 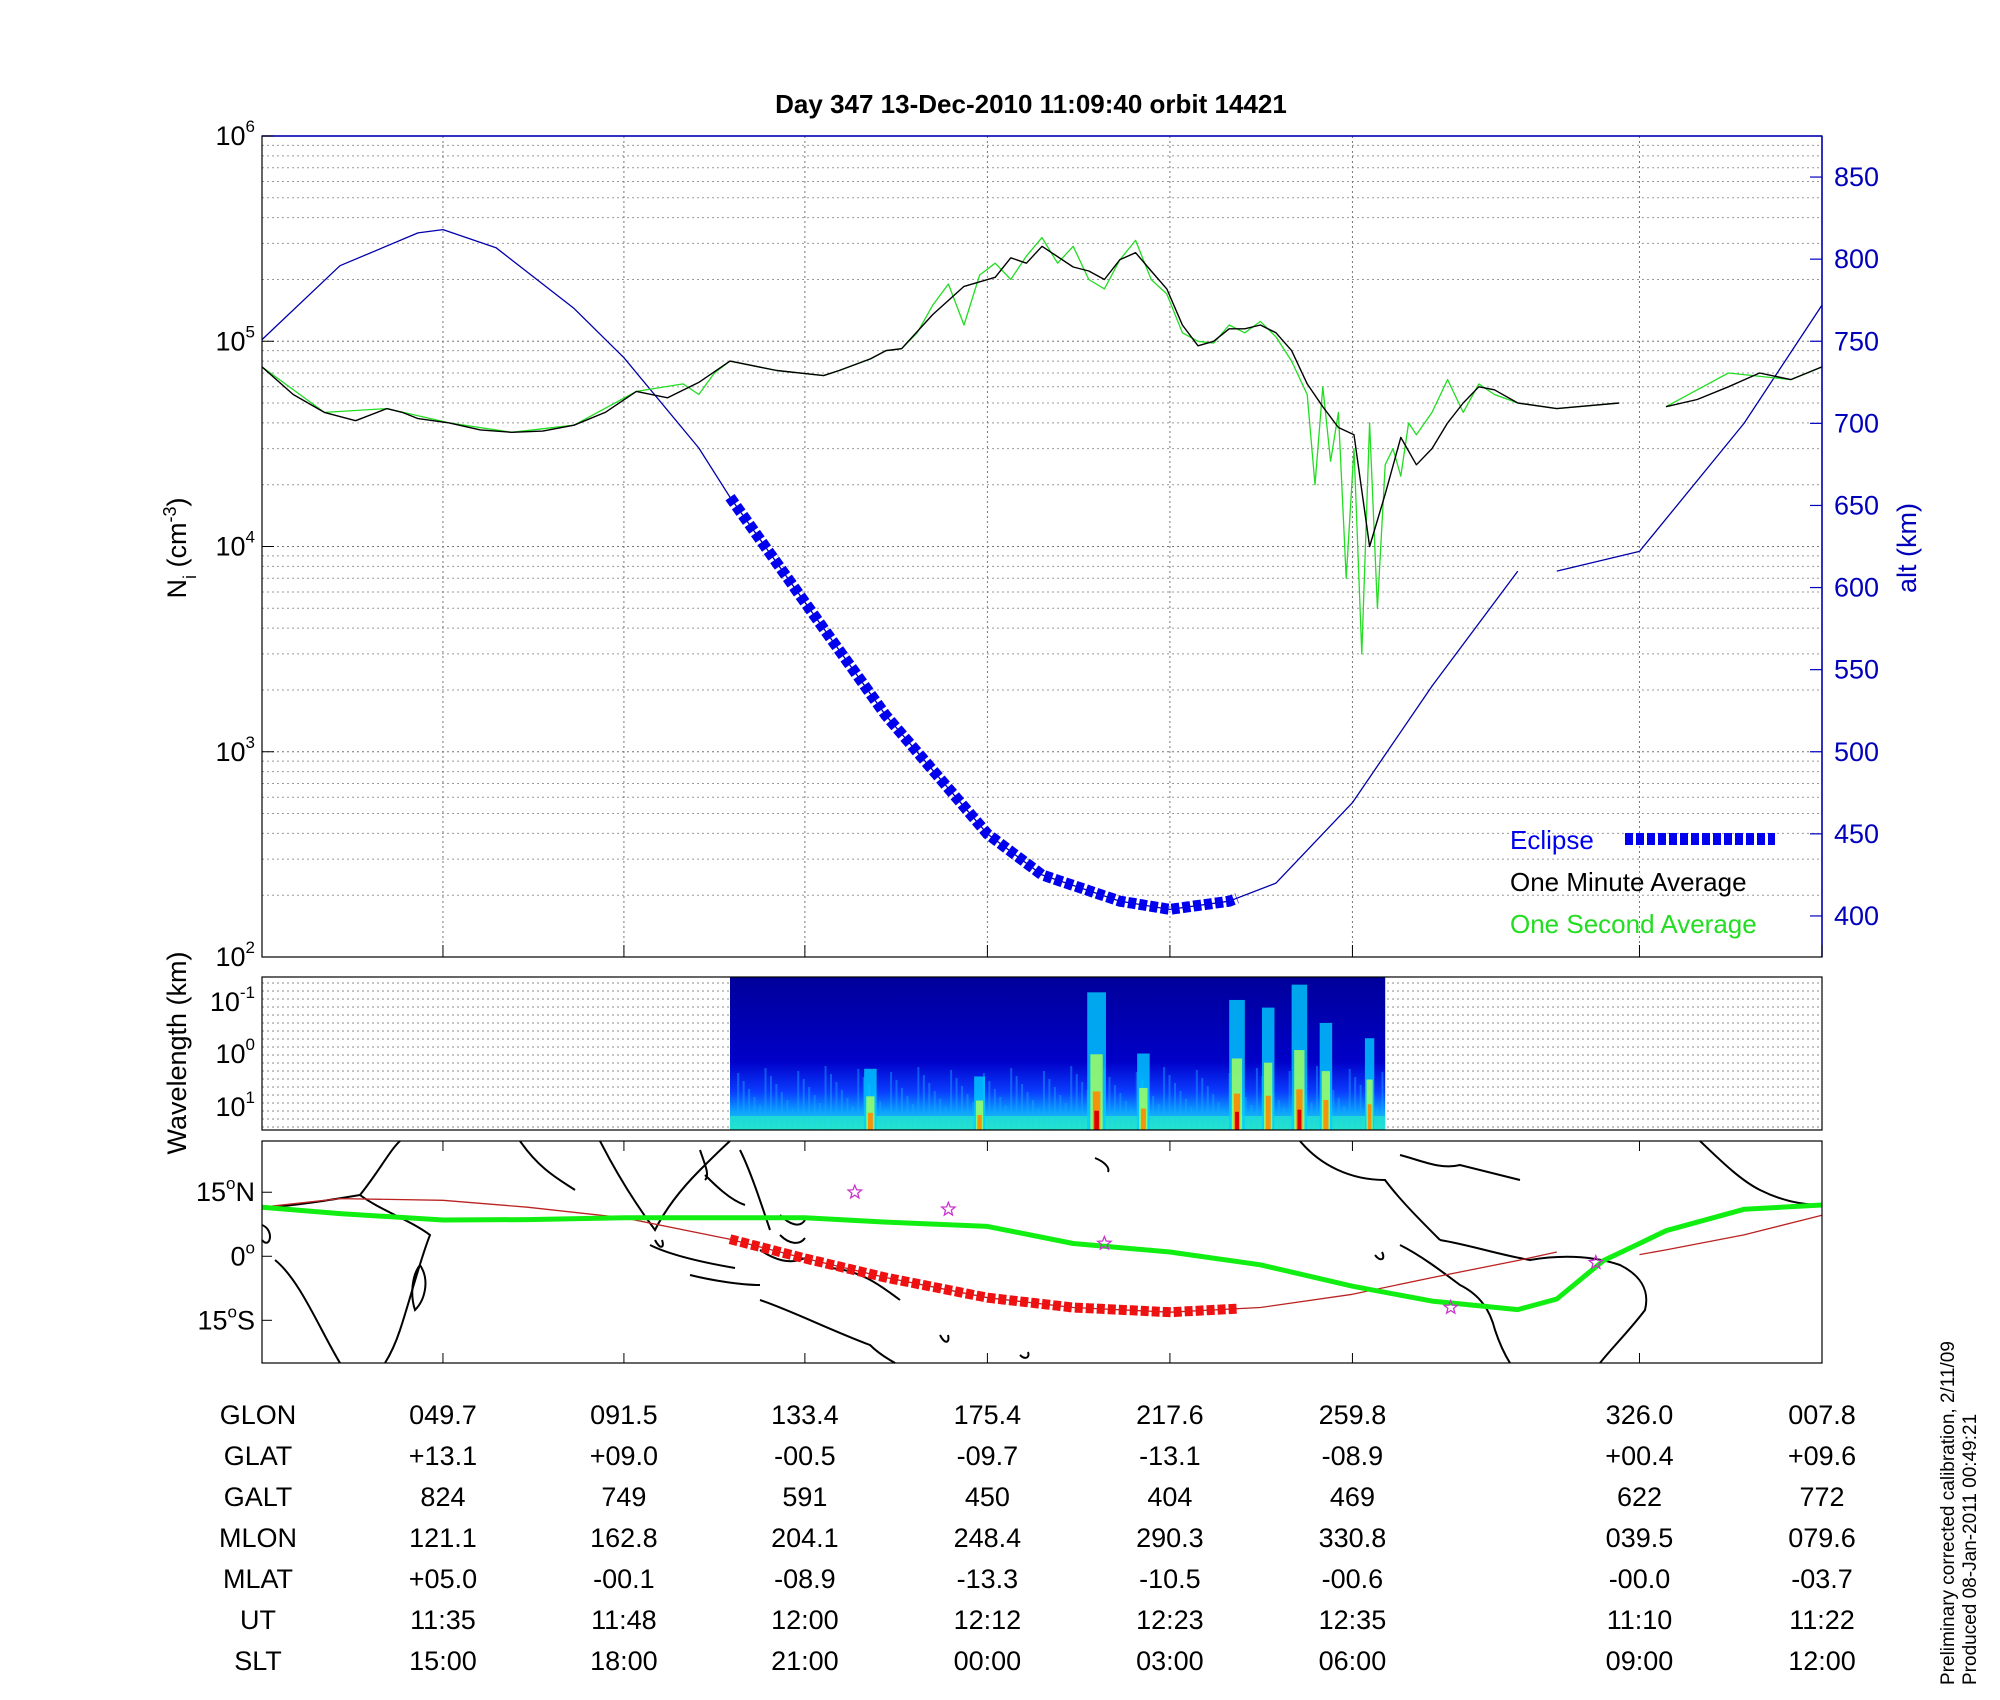 I want to click on table-cell: 11:22, so click(x=1822, y=1620).